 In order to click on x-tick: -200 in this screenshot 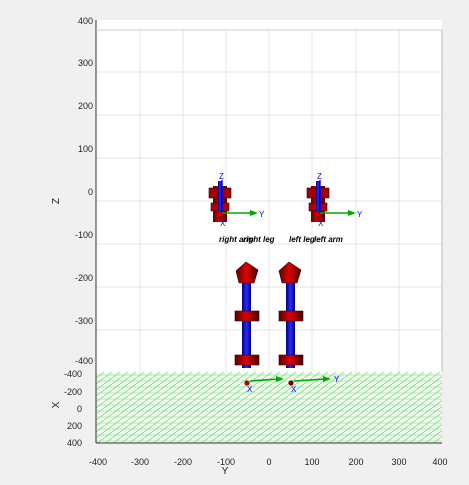, I will do `click(73, 392)`.